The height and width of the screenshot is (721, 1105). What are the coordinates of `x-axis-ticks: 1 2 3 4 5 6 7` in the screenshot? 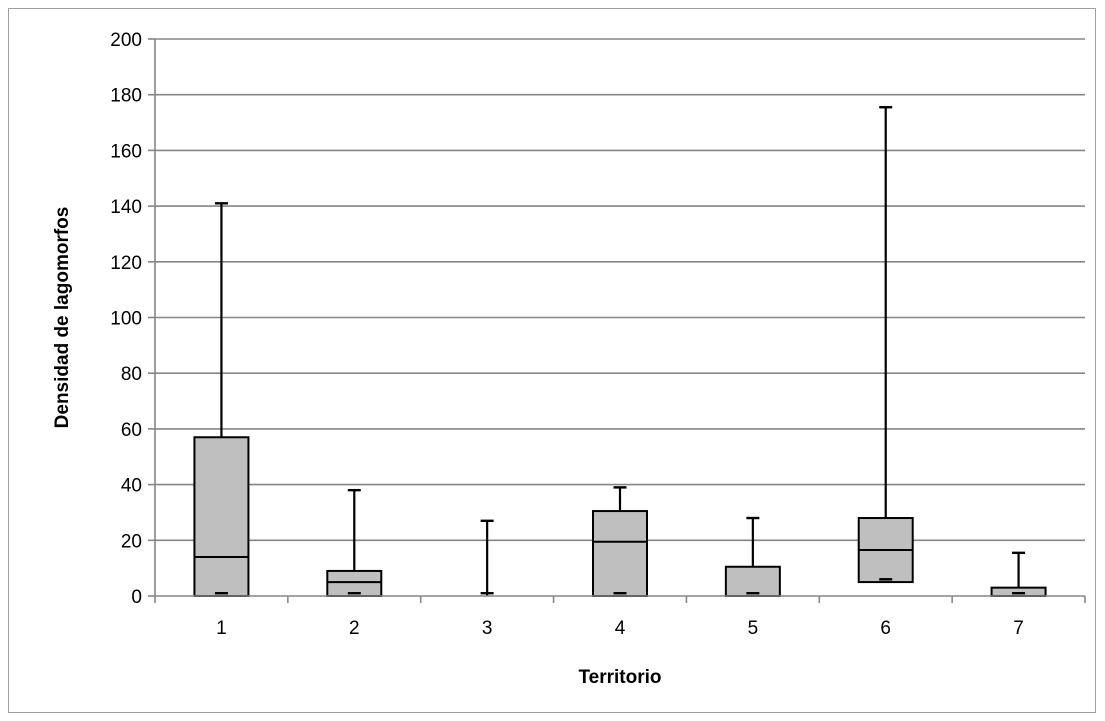 It's located at (620, 617).